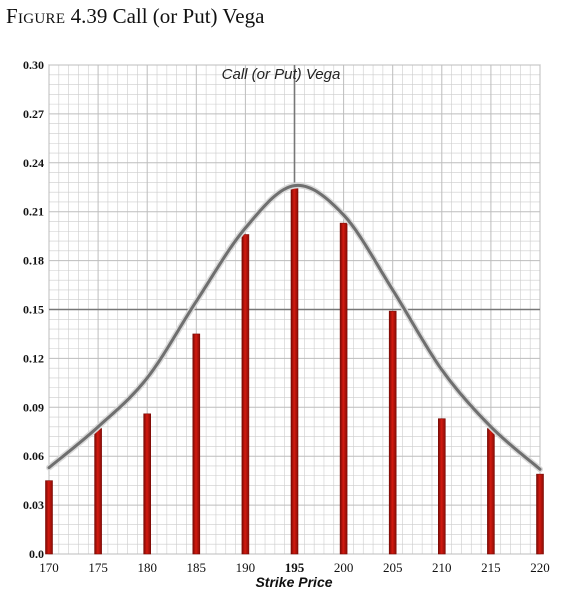 This screenshot has width=565, height=595. What do you see at coordinates (33, 358) in the screenshot?
I see `y-tick-label: 0.12` at bounding box center [33, 358].